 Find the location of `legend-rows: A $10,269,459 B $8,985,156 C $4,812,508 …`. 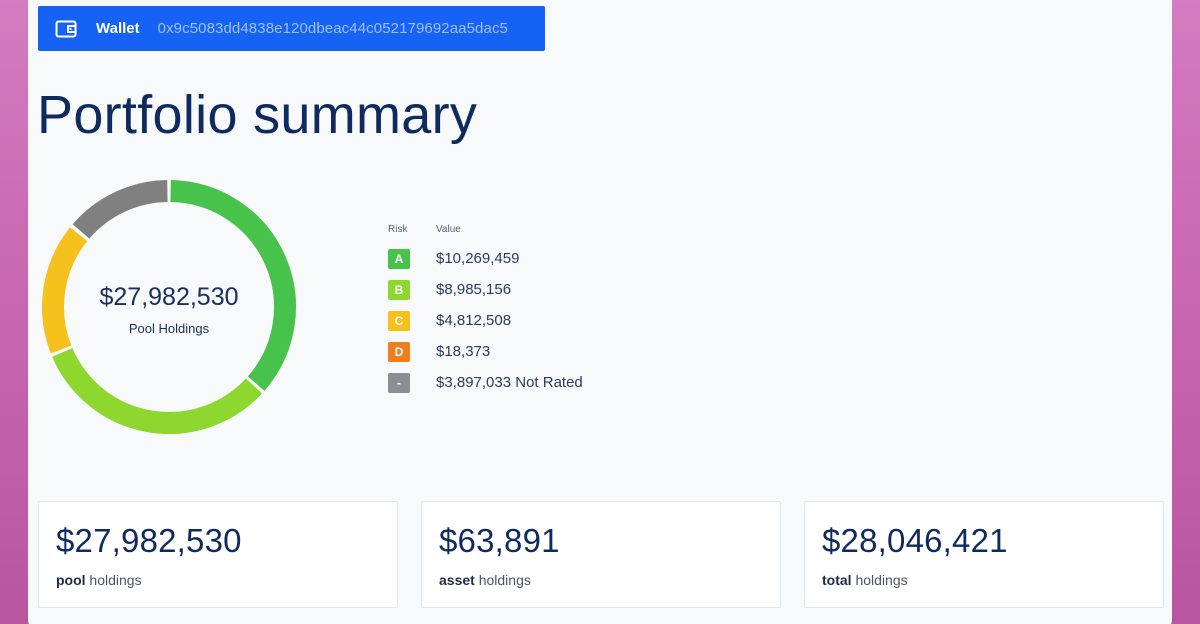

legend-rows: A $10,269,459 B $8,985,156 C $4,812,508 … is located at coordinates (485, 320).